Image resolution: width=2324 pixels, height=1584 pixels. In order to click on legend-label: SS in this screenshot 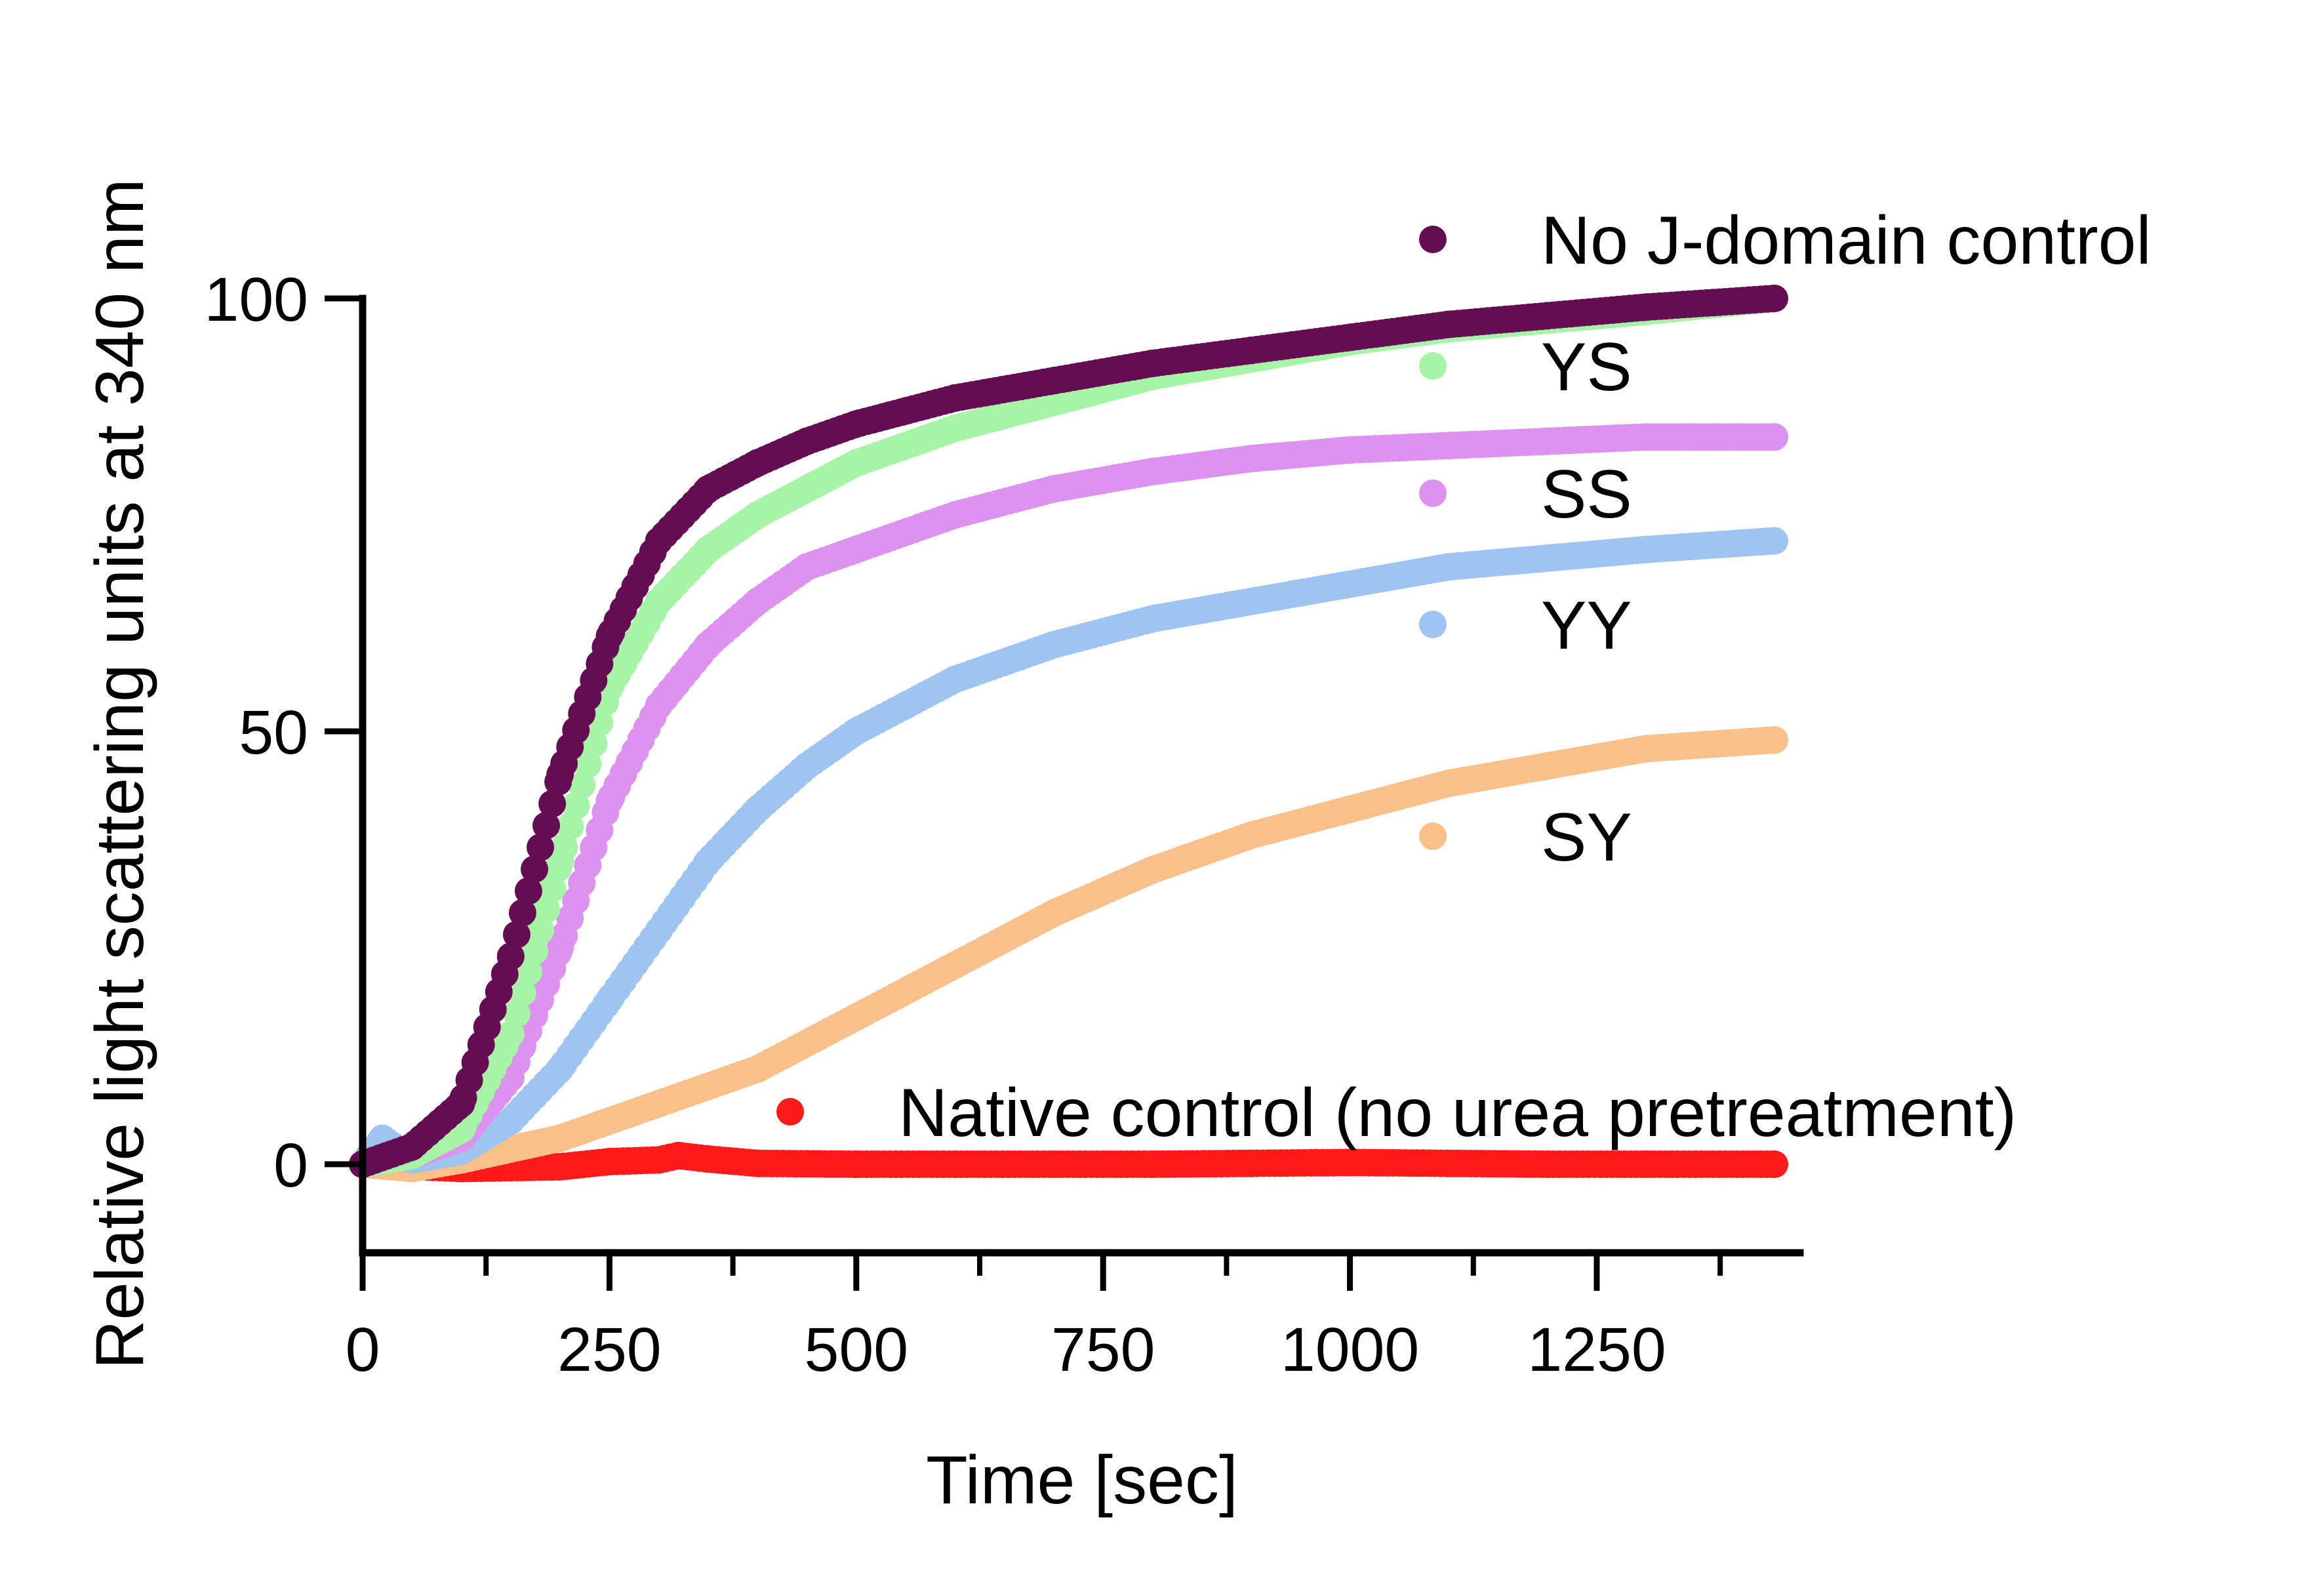, I will do `click(1586, 495)`.